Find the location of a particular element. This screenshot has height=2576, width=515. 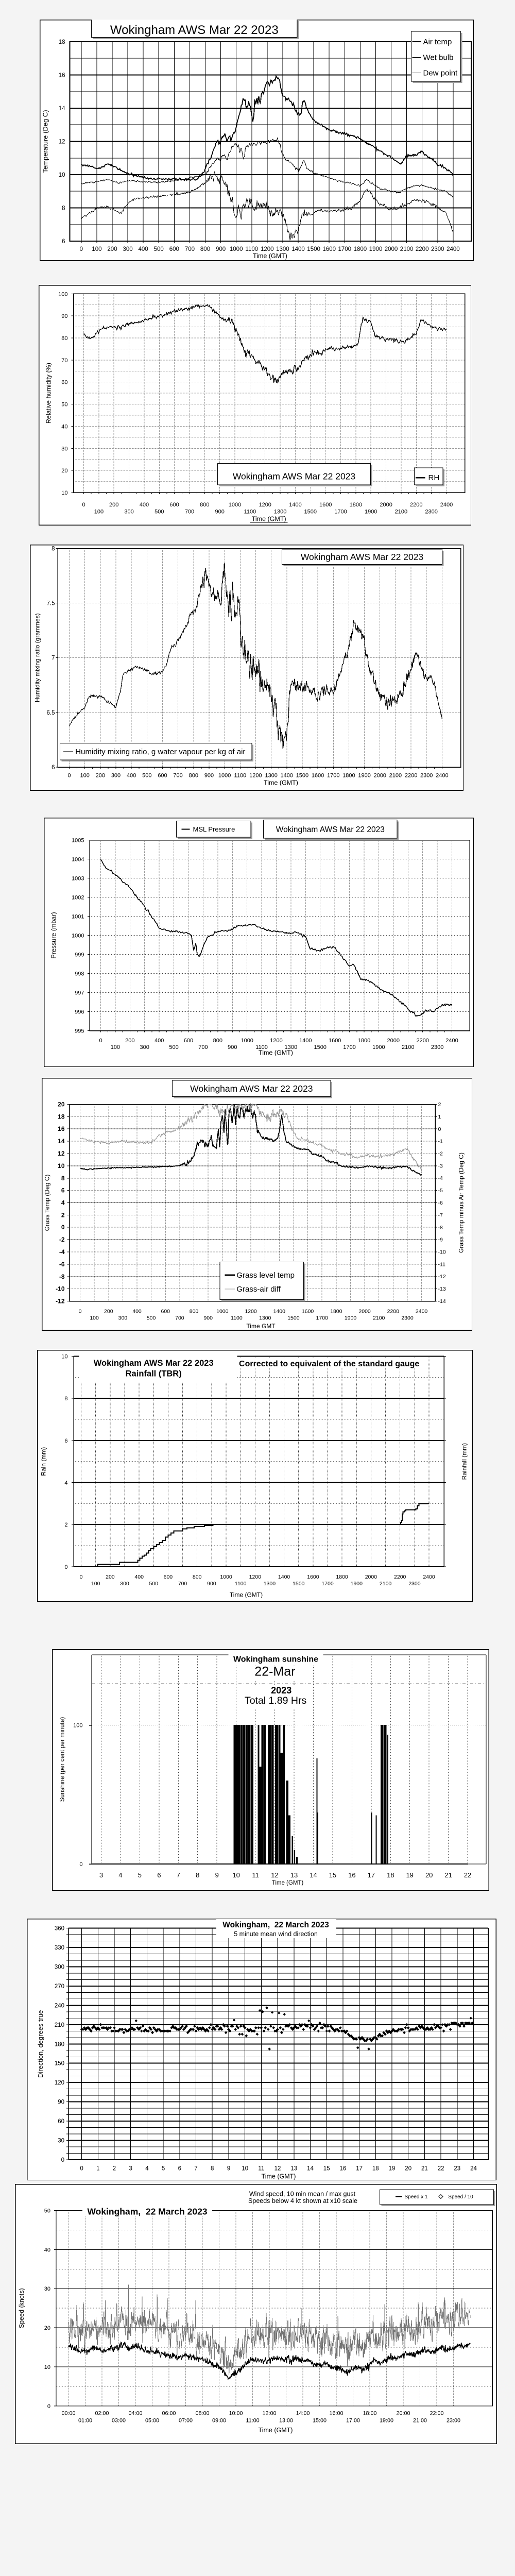

svg-text: -1 is located at coordinates (440, 1142).